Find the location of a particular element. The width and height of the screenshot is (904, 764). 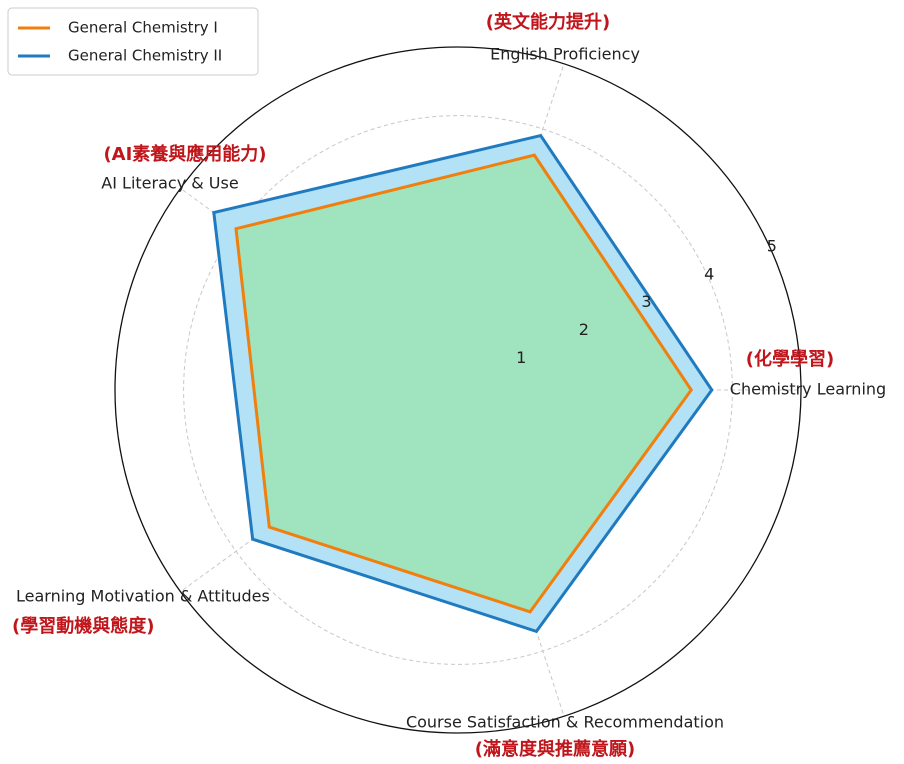

legend-label: General Chemistry I is located at coordinates (143, 28).